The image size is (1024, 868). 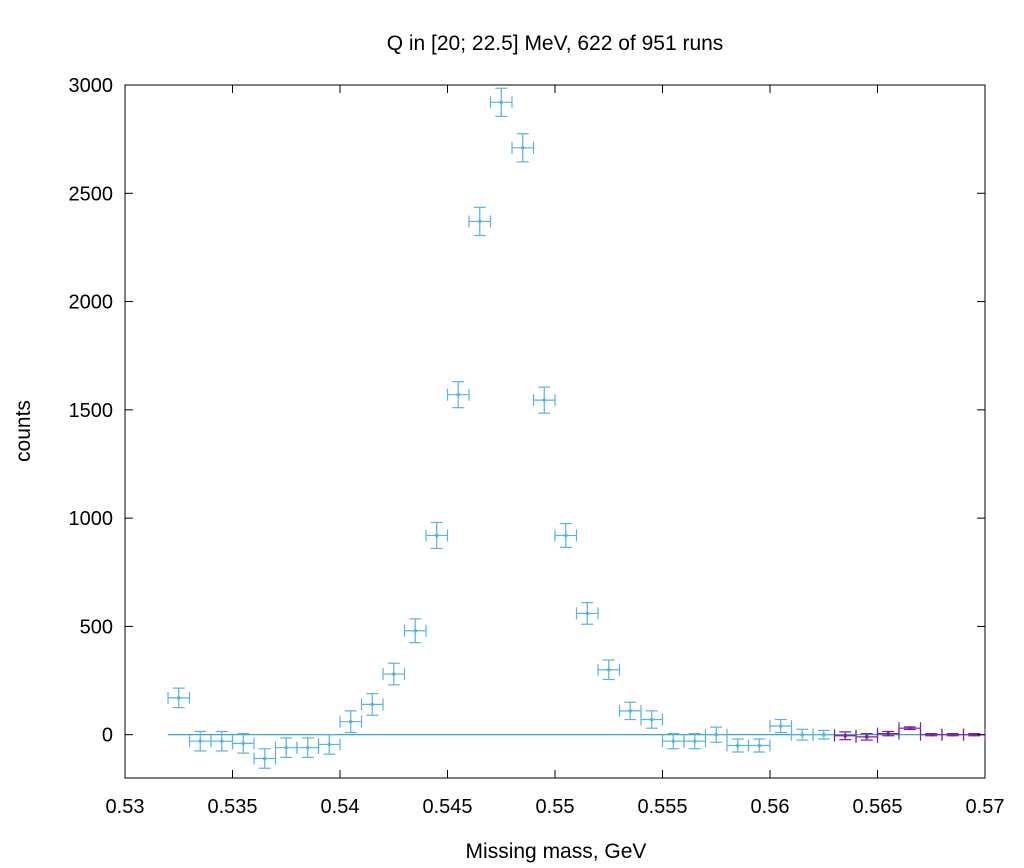 What do you see at coordinates (91, 194) in the screenshot?
I see `y-tick-label: 2500` at bounding box center [91, 194].